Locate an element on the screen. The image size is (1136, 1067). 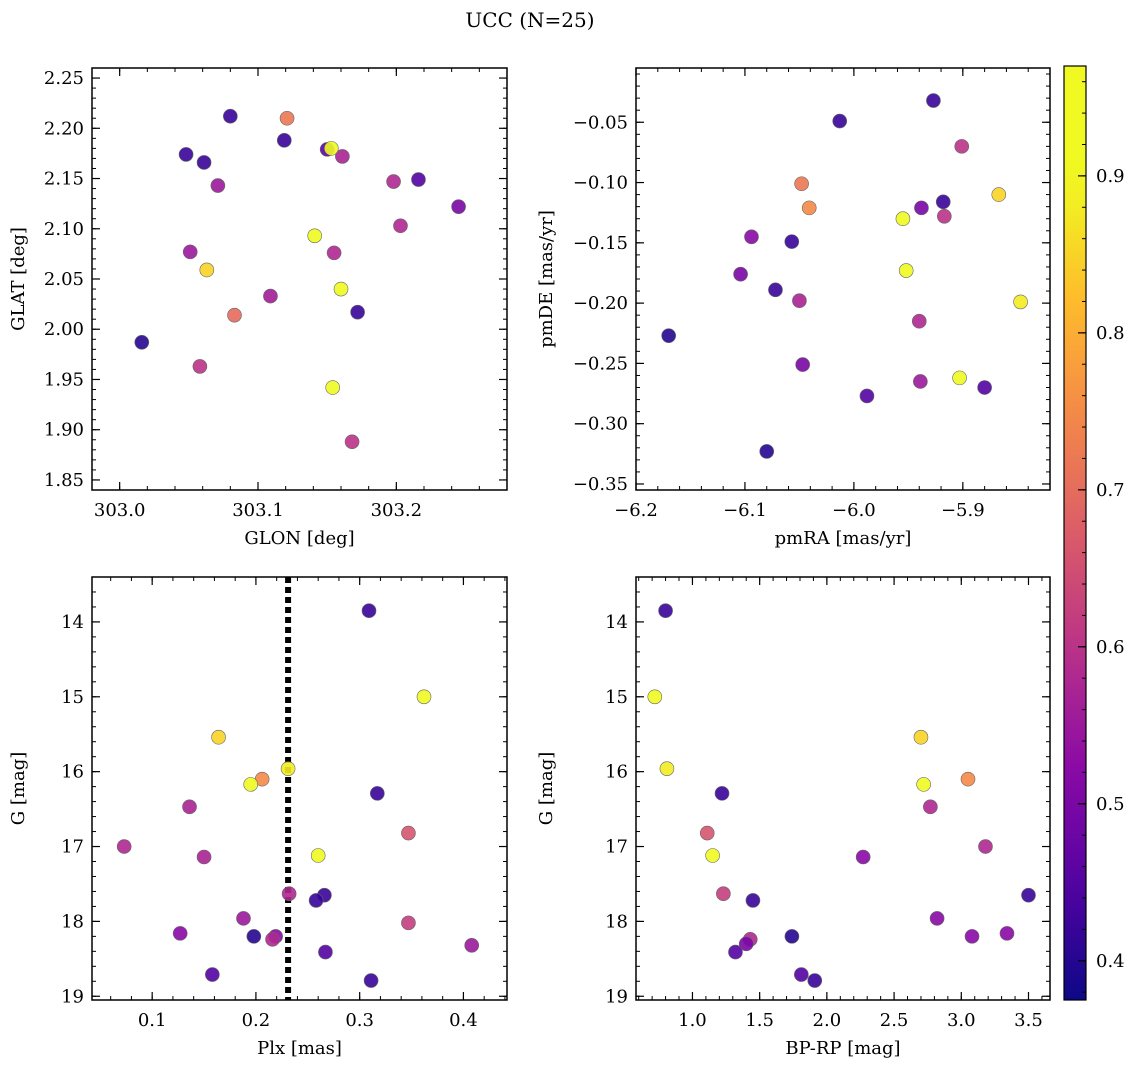
x-tick-label: 0.1 is located at coordinates (152, 1020).